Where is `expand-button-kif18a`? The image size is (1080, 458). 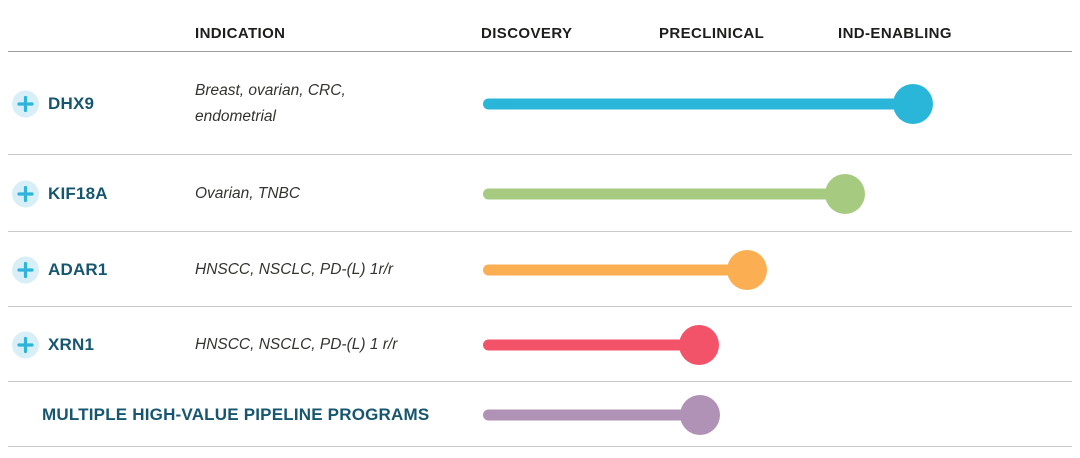 expand-button-kif18a is located at coordinates (25, 193).